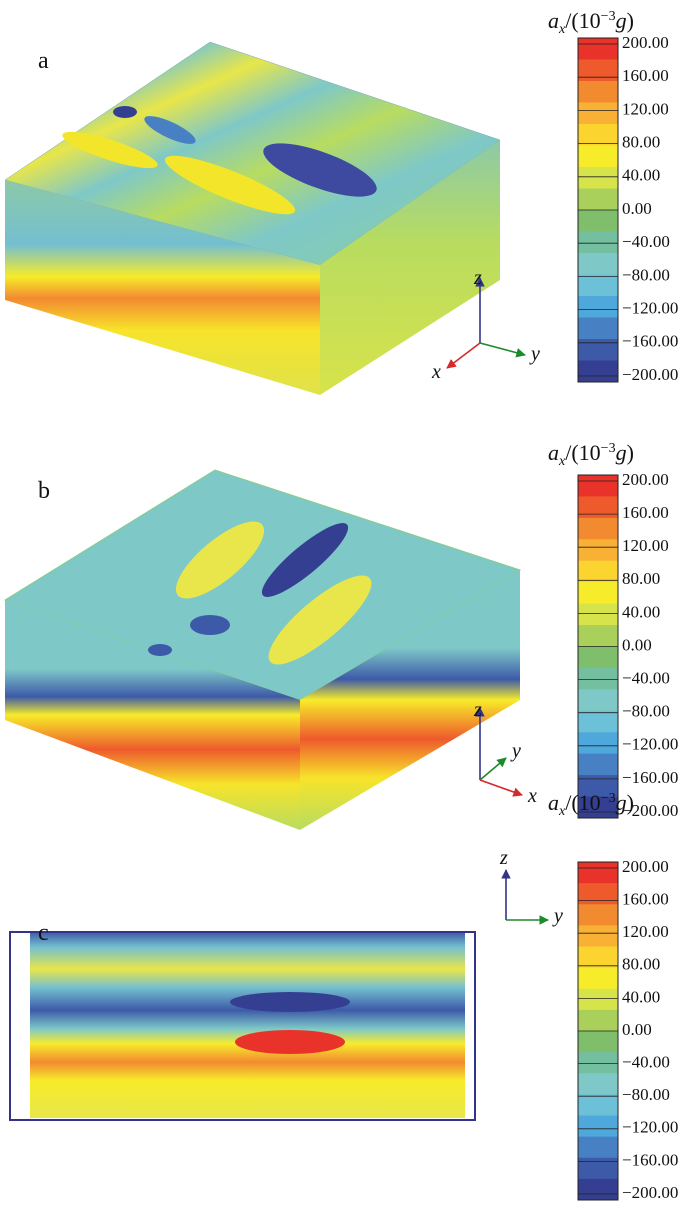 The height and width of the screenshot is (1215, 700). I want to click on section-c, so click(242, 1026).